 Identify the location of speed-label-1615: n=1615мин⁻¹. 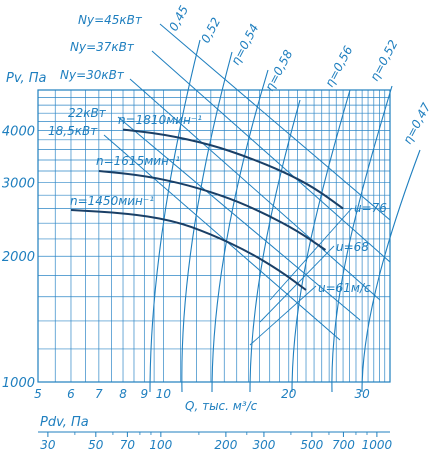
(138, 161).